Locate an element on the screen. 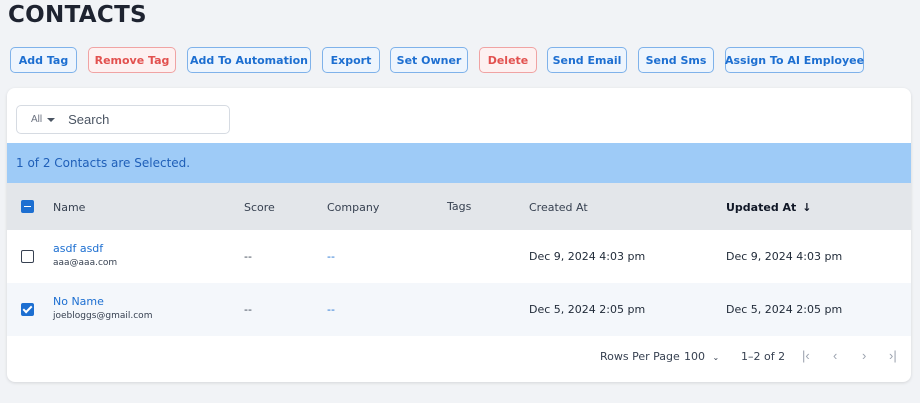 The height and width of the screenshot is (403, 920). set-owner-button: Set Owner is located at coordinates (429, 60).